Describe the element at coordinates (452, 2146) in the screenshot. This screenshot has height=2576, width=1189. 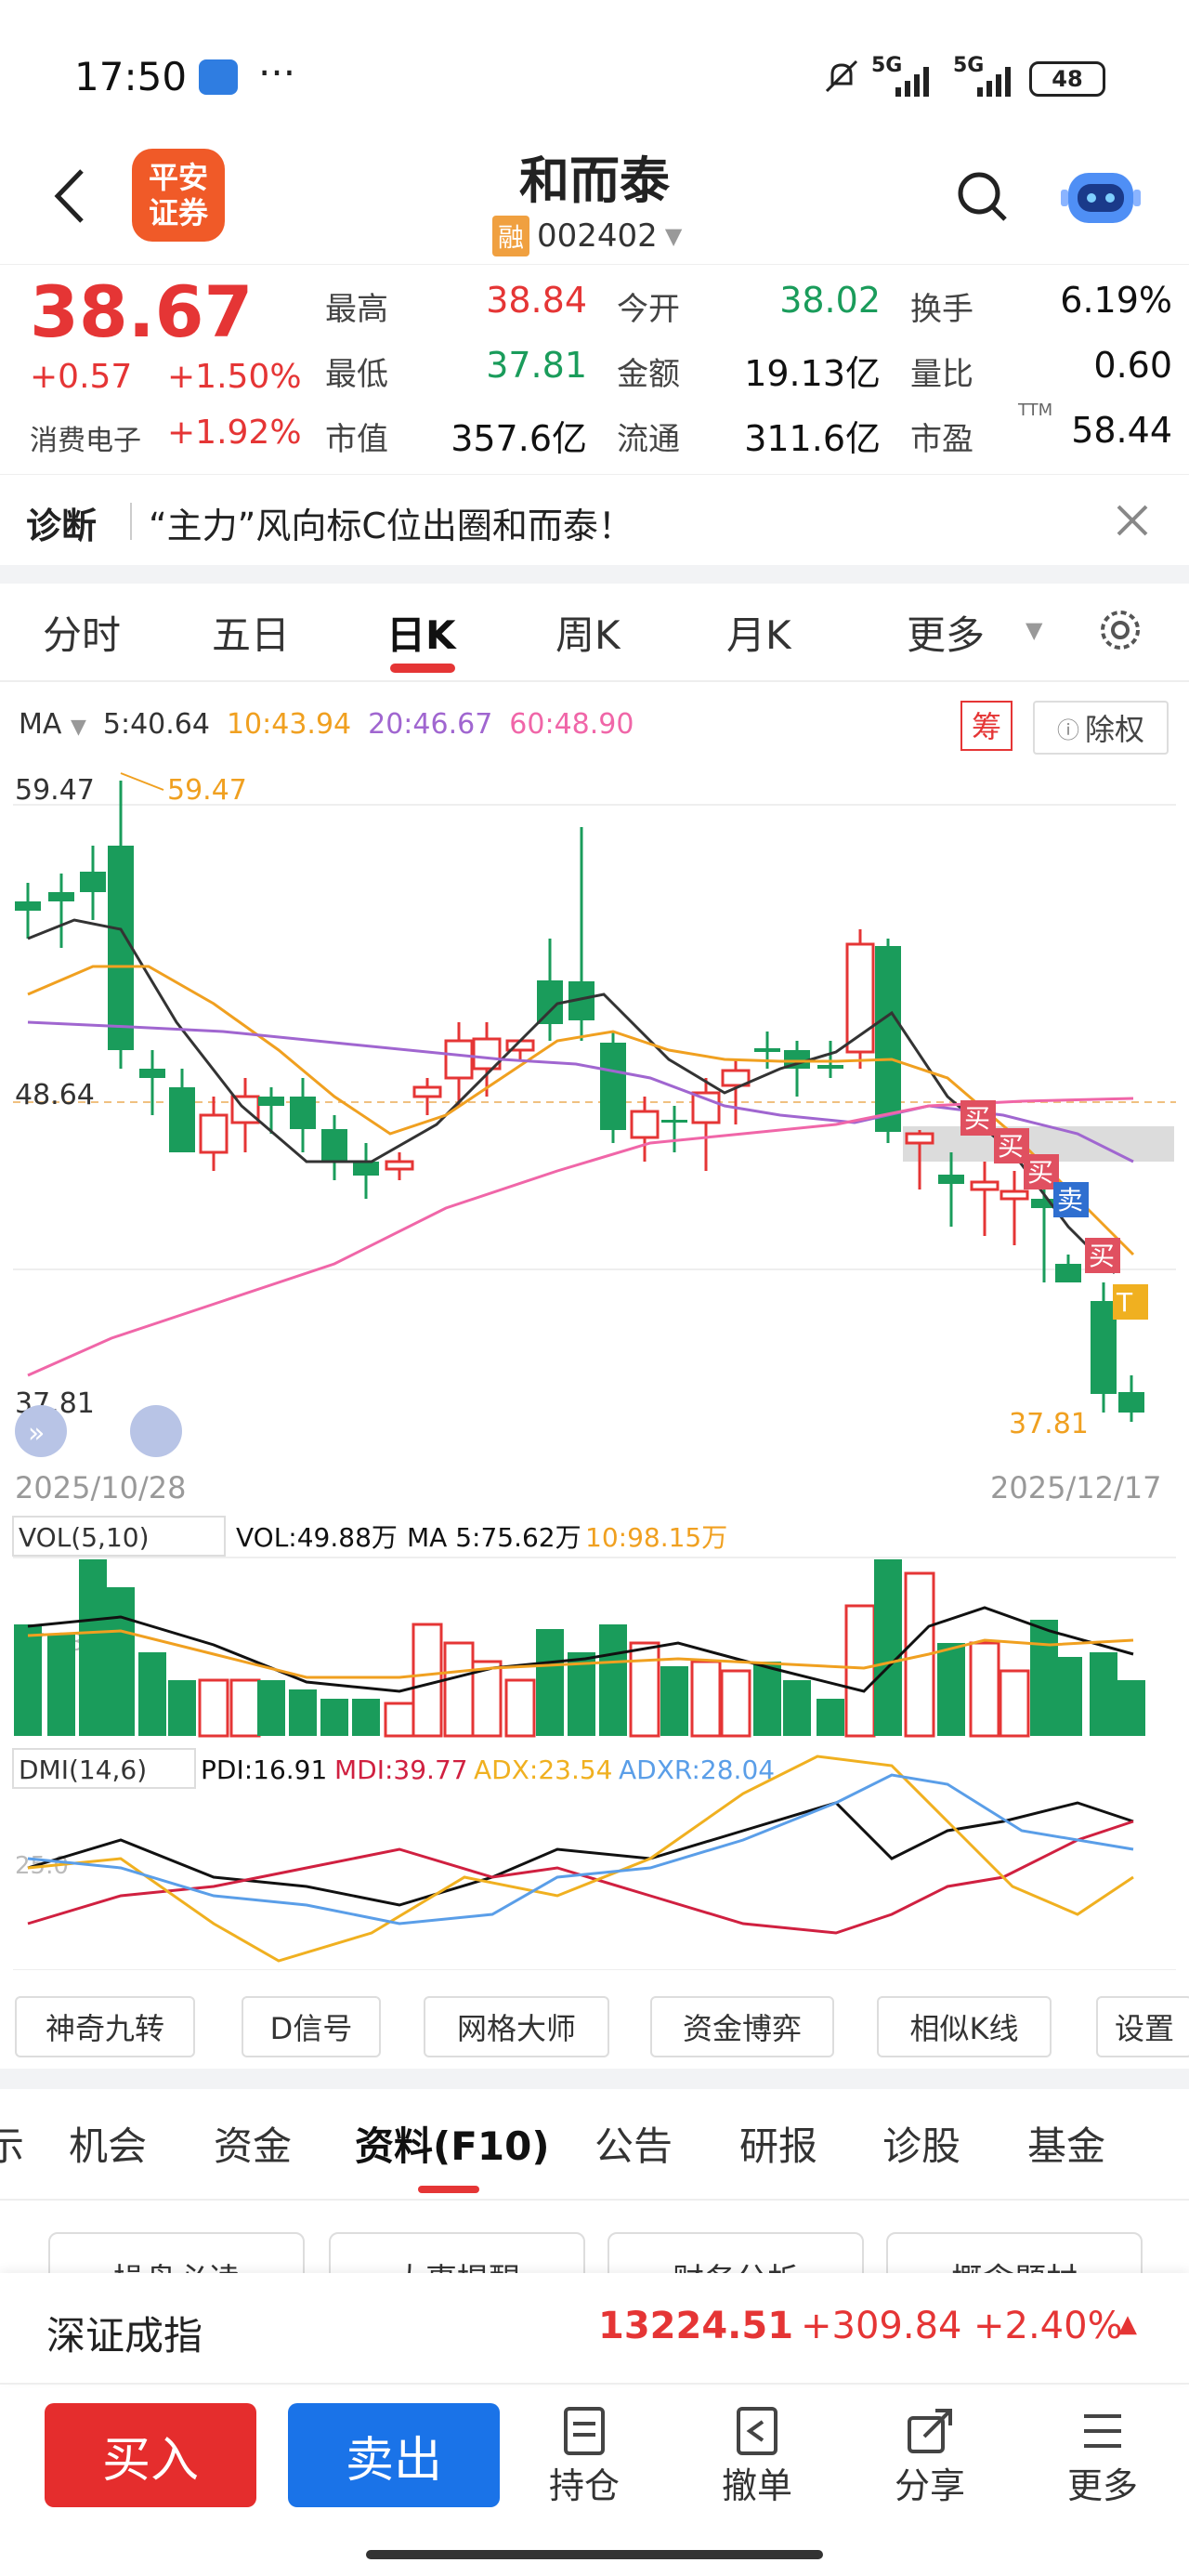
I see `tab-f10: 资料(F10)` at that location.